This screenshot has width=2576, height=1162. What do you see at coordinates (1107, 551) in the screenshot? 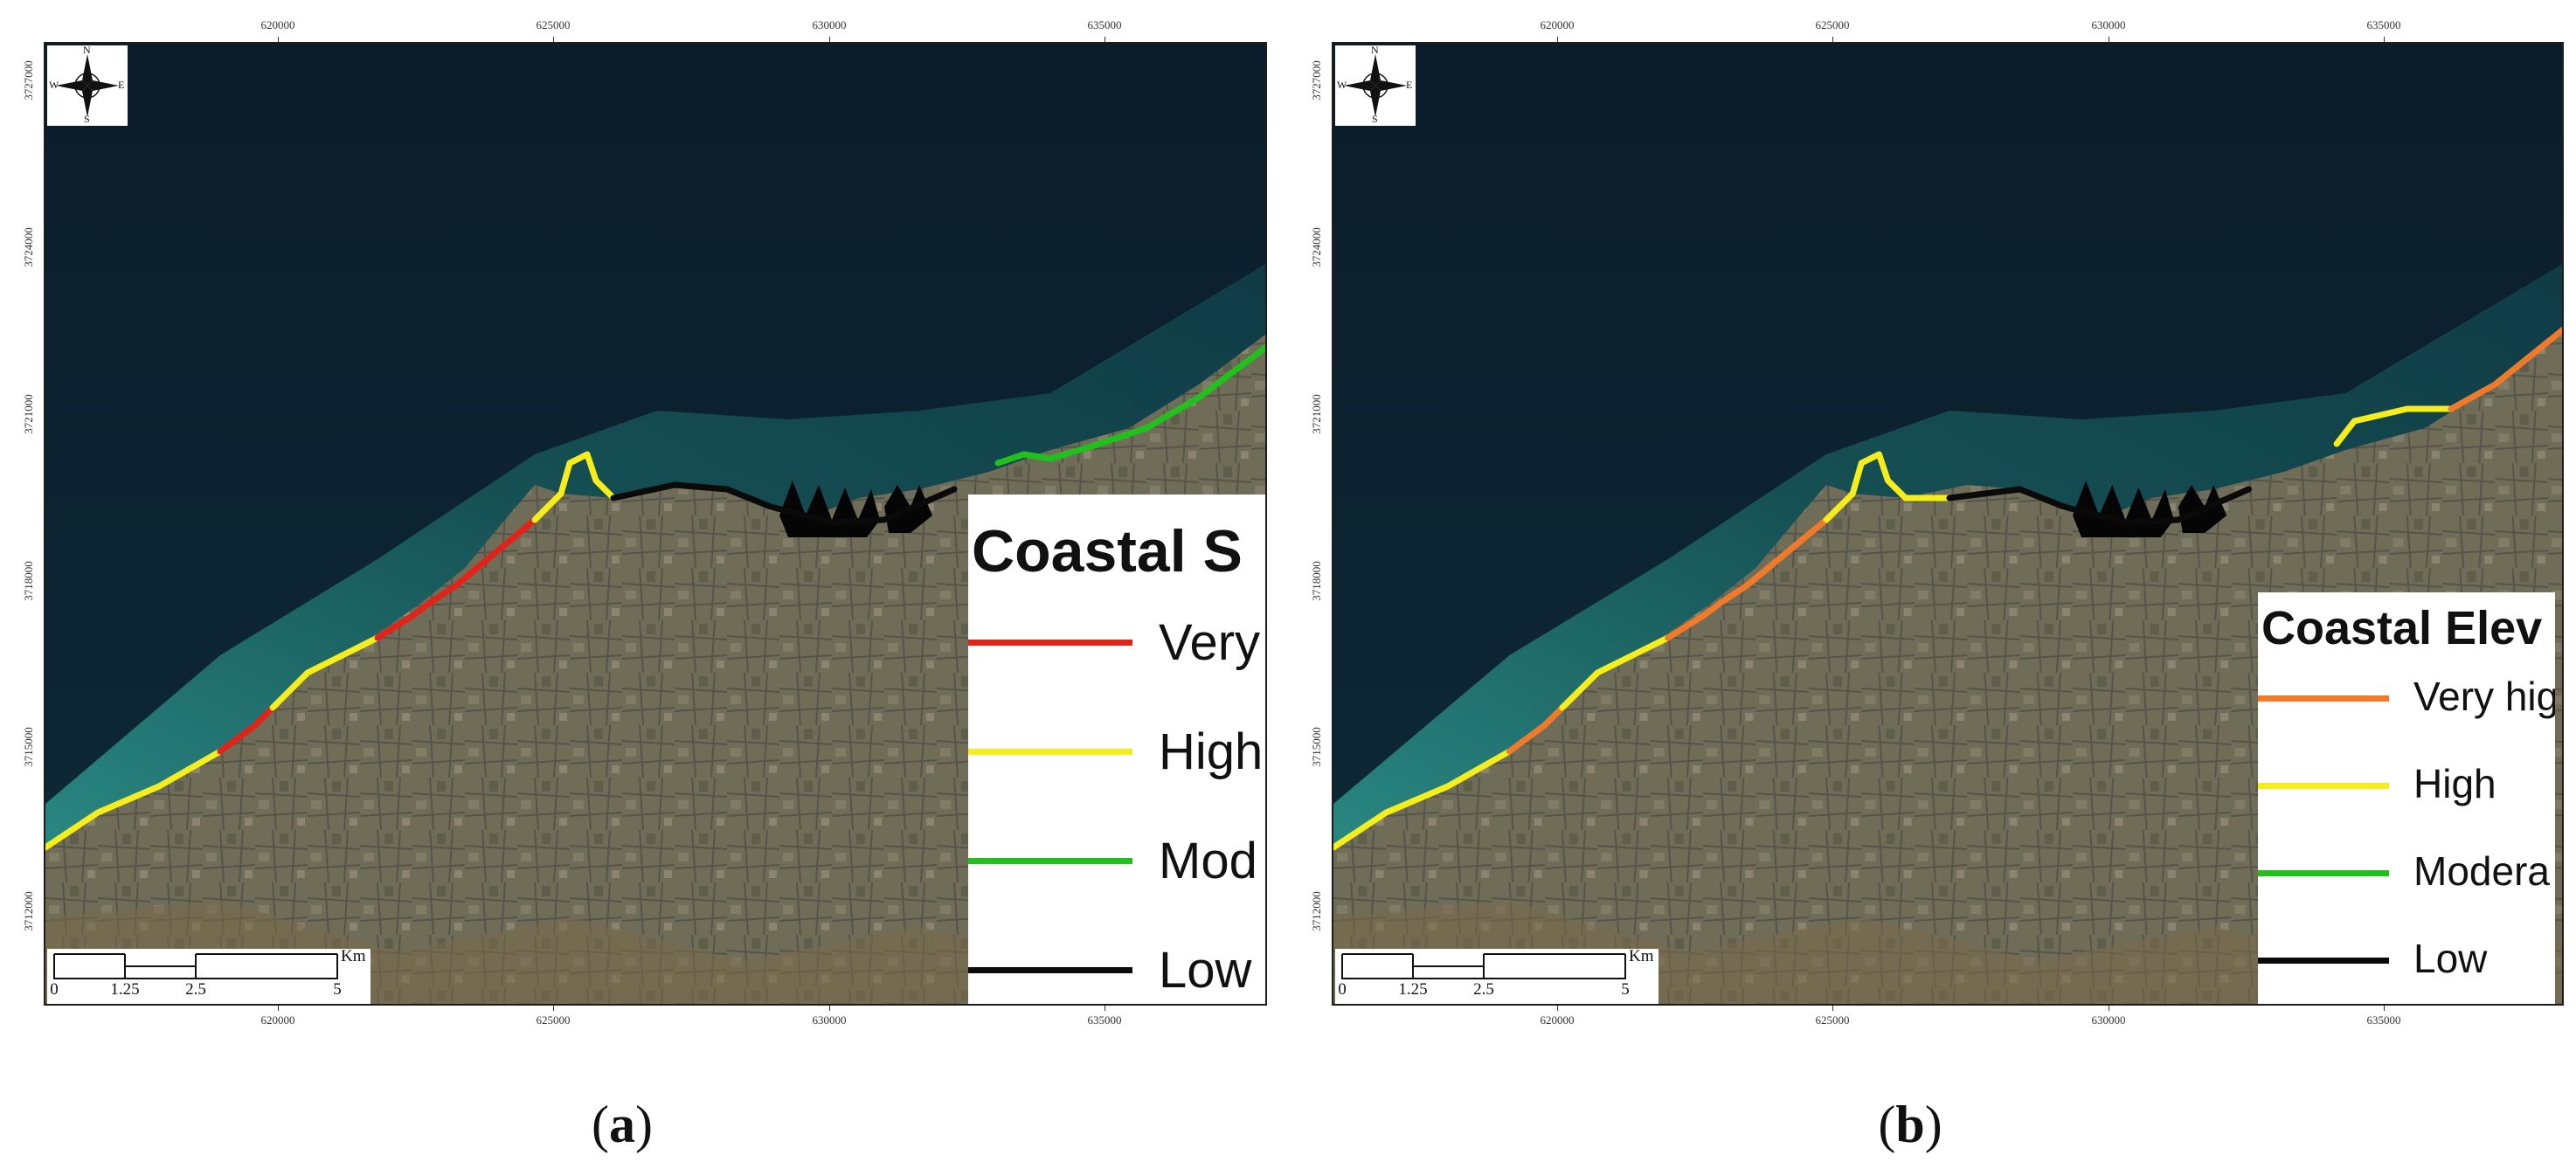
I see `legend-title: Coastal S` at bounding box center [1107, 551].